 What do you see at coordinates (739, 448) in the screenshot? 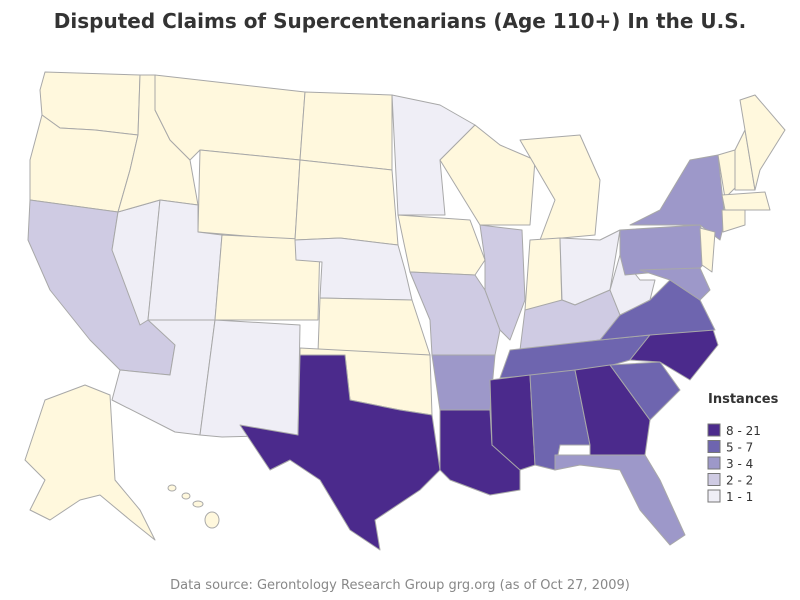
I see `legend-label: 5 - 7` at bounding box center [739, 448].